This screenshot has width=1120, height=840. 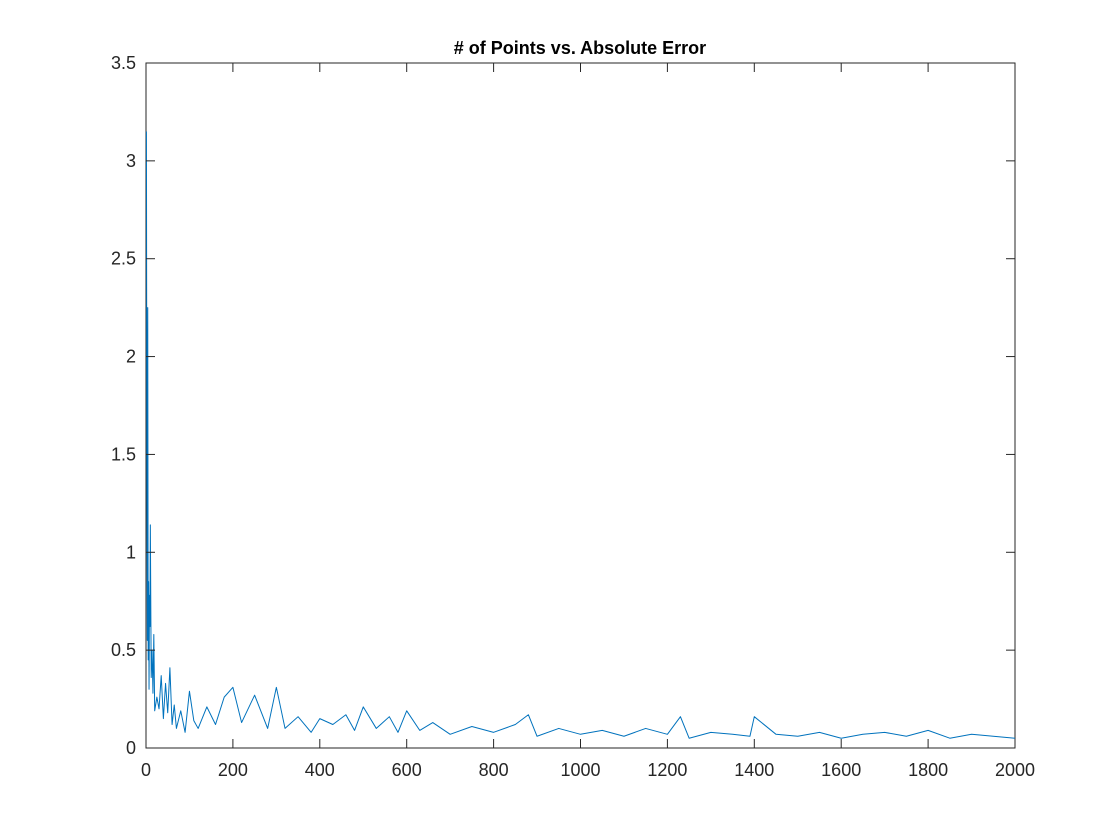 What do you see at coordinates (580, 770) in the screenshot?
I see `x-tick-label: 1000` at bounding box center [580, 770].